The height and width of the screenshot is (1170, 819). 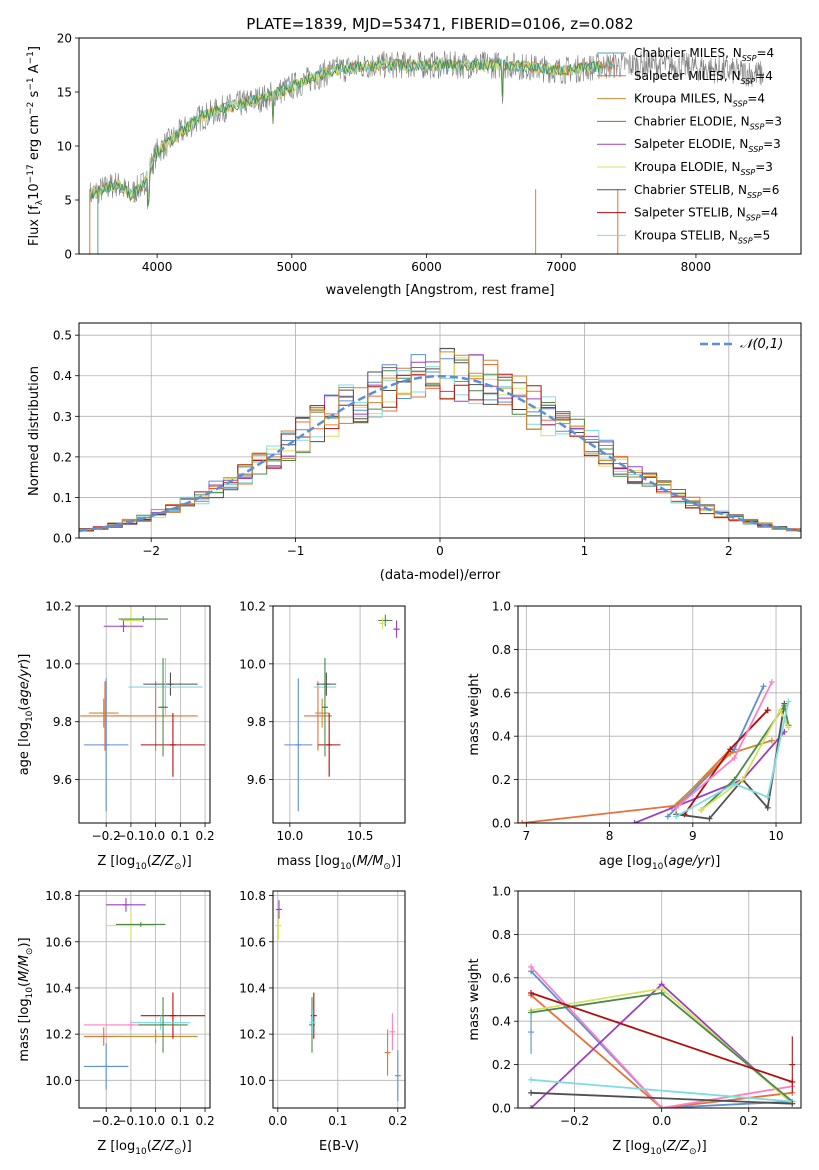 What do you see at coordinates (64, 93) in the screenshot?
I see `y-tick-label: 15` at bounding box center [64, 93].